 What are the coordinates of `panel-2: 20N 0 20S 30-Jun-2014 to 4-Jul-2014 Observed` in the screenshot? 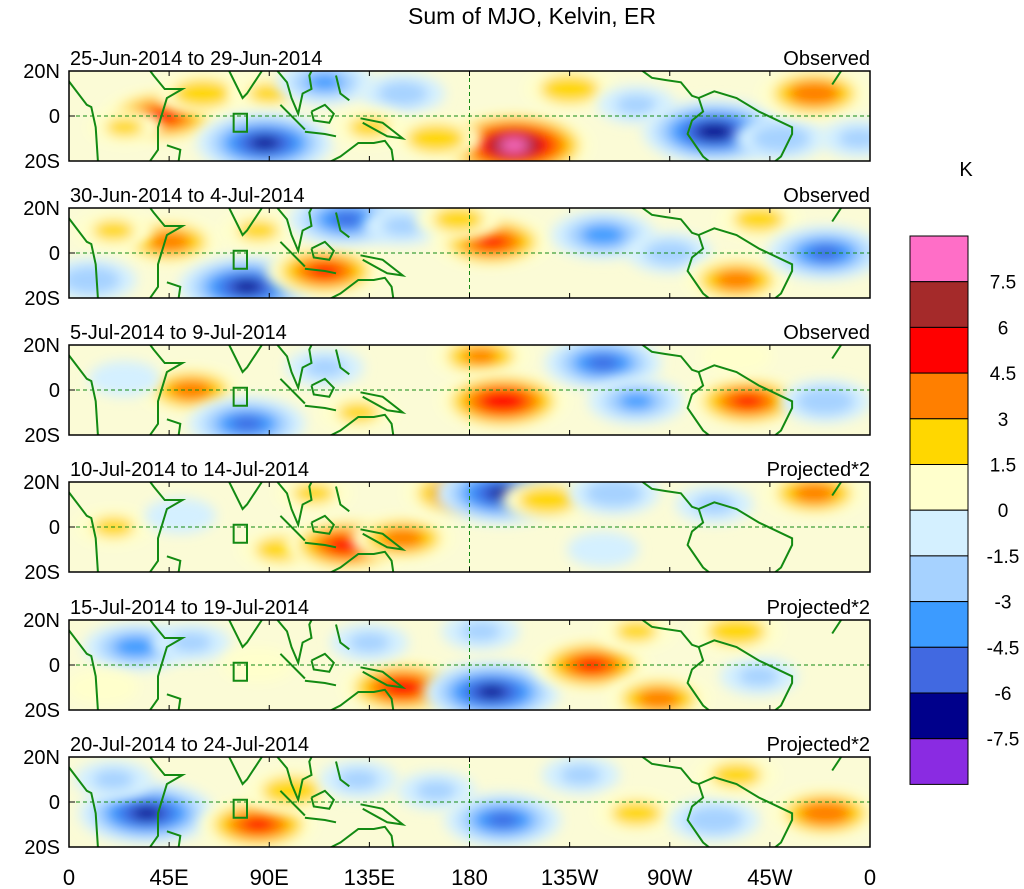 It's located at (447, 247).